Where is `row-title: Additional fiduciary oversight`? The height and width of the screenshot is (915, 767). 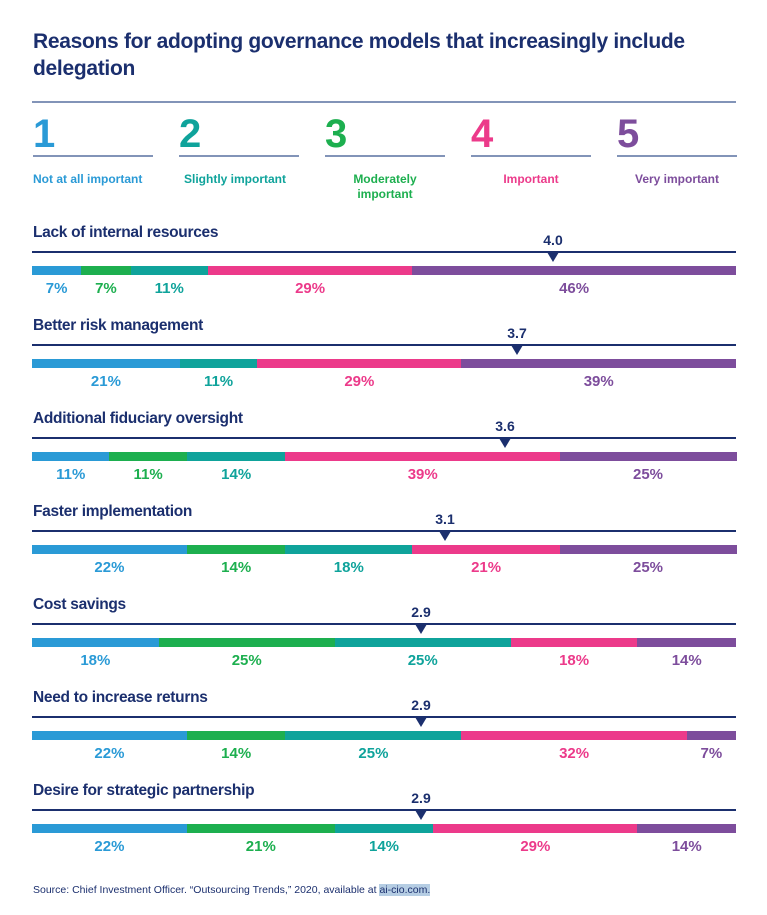
row-title: Additional fiduciary oversight is located at coordinates (138, 418).